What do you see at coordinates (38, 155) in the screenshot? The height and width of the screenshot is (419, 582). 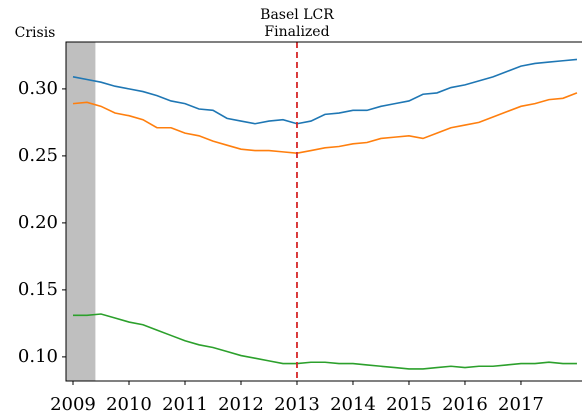 I see `y-tick-label: 0.25` at bounding box center [38, 155].